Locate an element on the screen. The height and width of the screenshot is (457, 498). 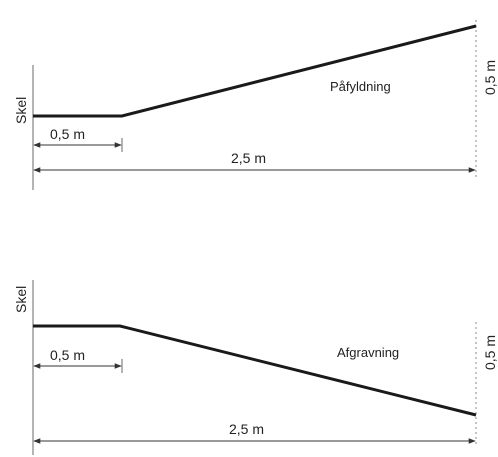
fill-boundary-label: Skel is located at coordinates (21, 110).